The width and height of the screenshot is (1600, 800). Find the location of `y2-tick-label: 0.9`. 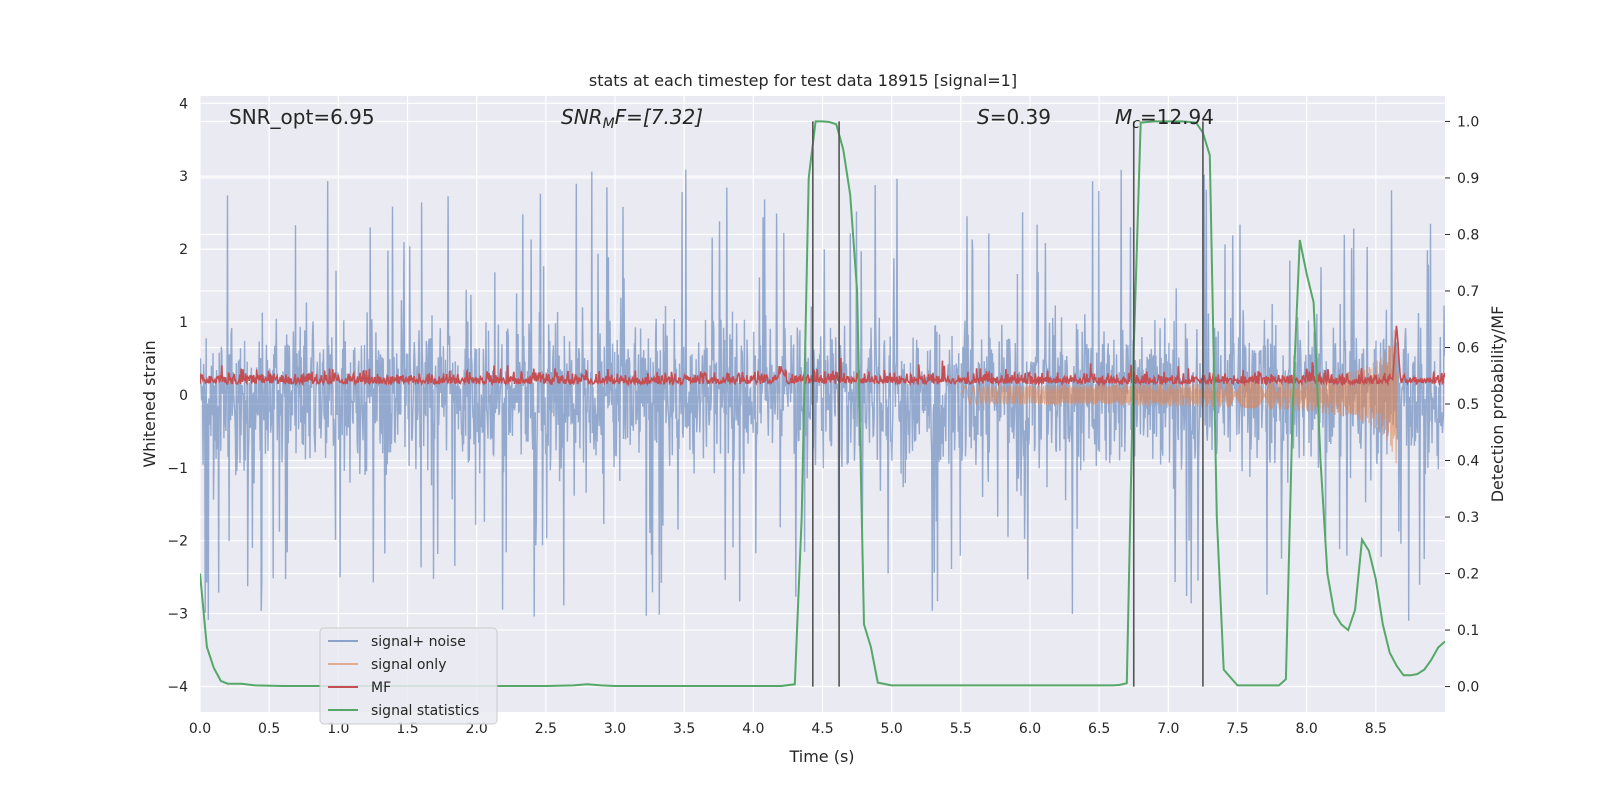

y2-tick-label: 0.9 is located at coordinates (1468, 179).